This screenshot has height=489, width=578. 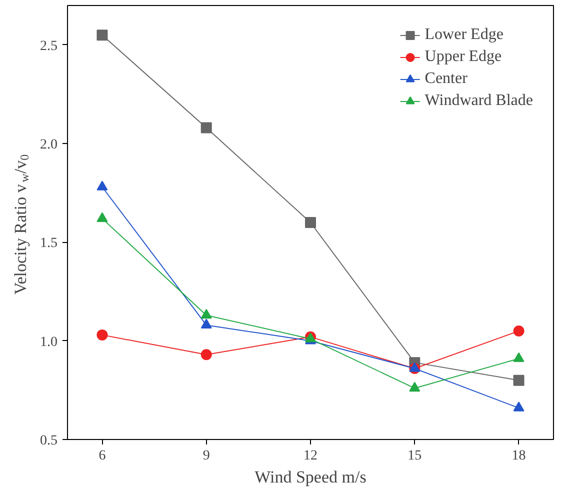 I want to click on x-tick-label: 15, so click(x=415, y=456).